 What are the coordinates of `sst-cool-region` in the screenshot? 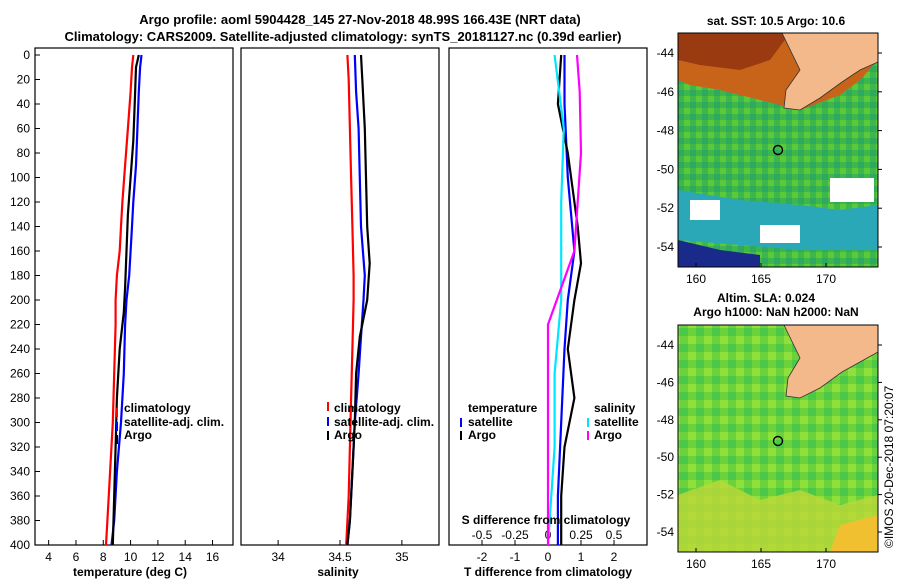 It's located at (778, 220).